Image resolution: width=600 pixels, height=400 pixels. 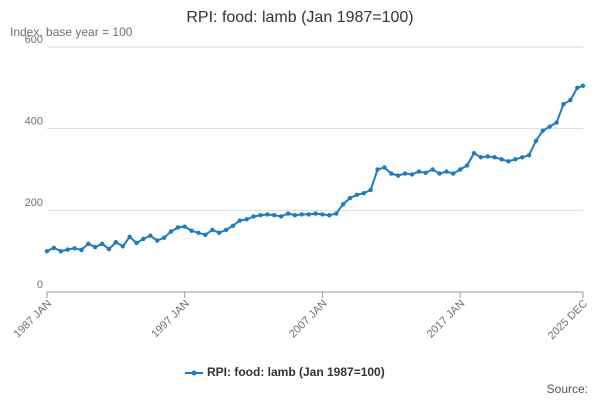 I want to click on chart-title: RPI: food: lamb (Jan 1987=100), so click(x=299, y=17).